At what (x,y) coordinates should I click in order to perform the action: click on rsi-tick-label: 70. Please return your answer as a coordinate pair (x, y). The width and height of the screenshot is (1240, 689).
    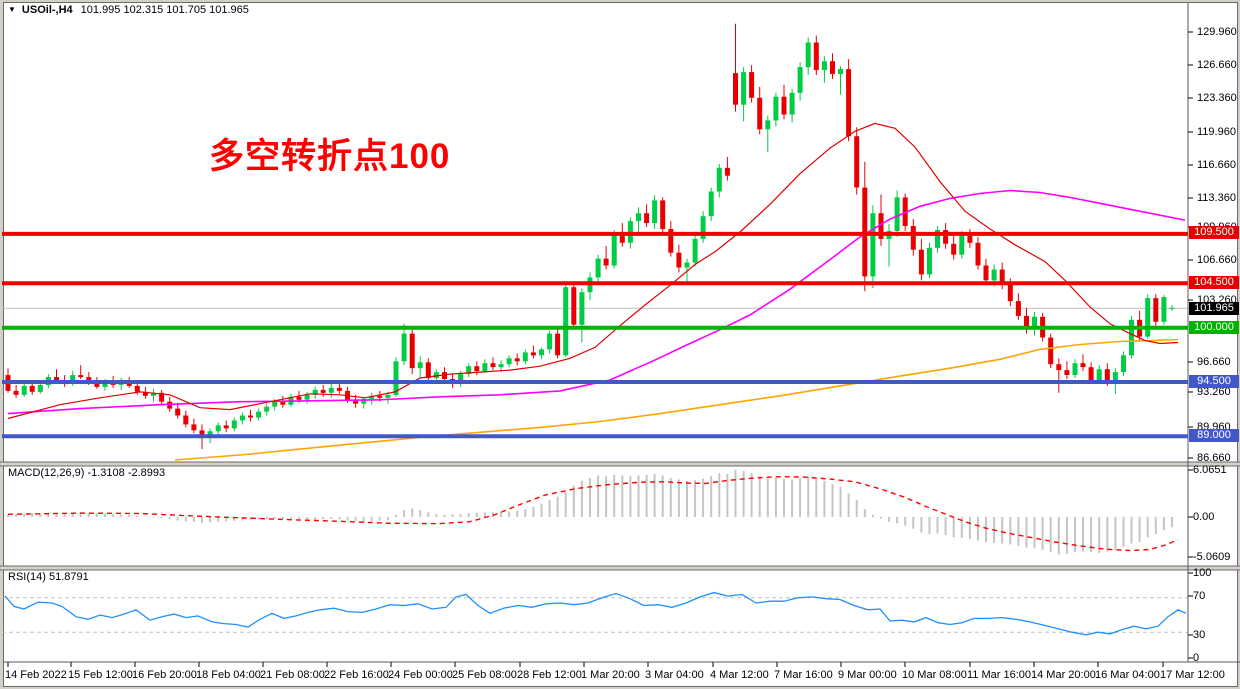
    Looking at the image, I should click on (1199, 596).